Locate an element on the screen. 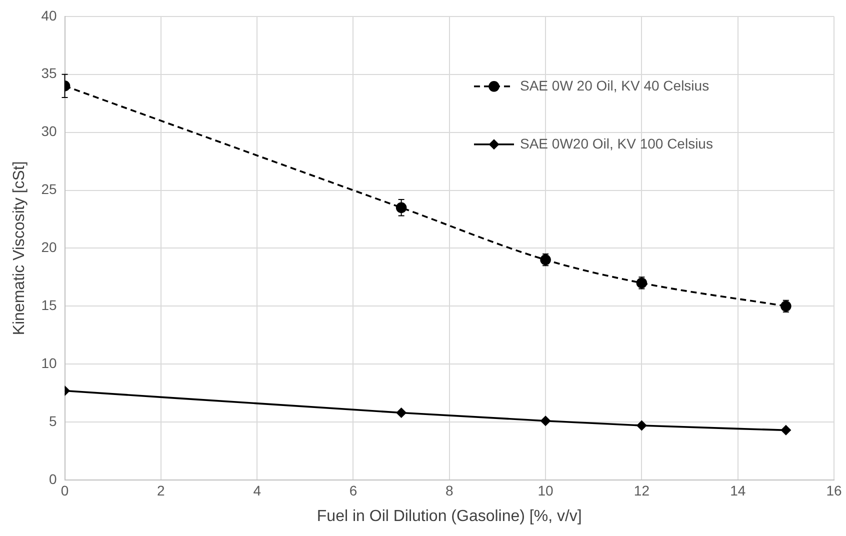  x-tick-label: 2 is located at coordinates (161, 490).